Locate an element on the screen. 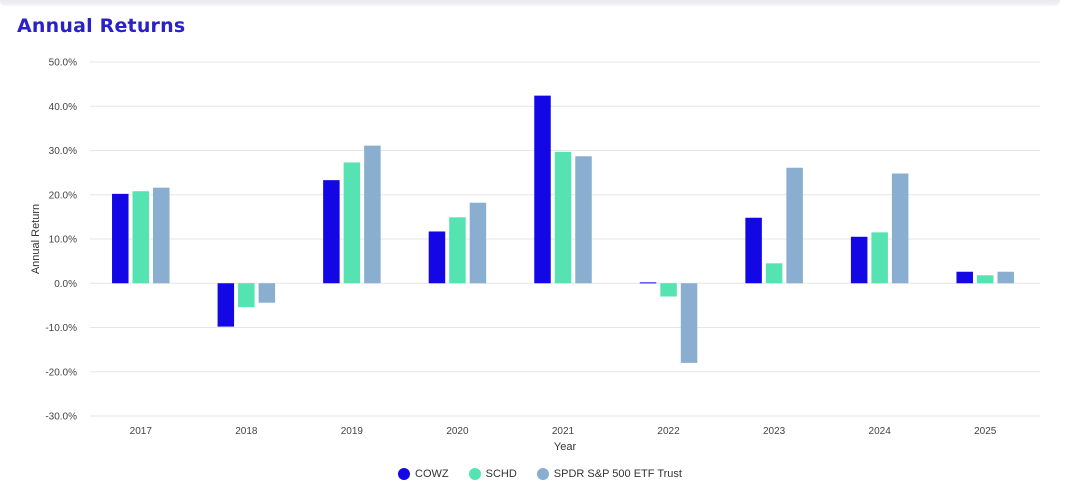 The image size is (1080, 498). bar-schd-2020 is located at coordinates (457, 250).